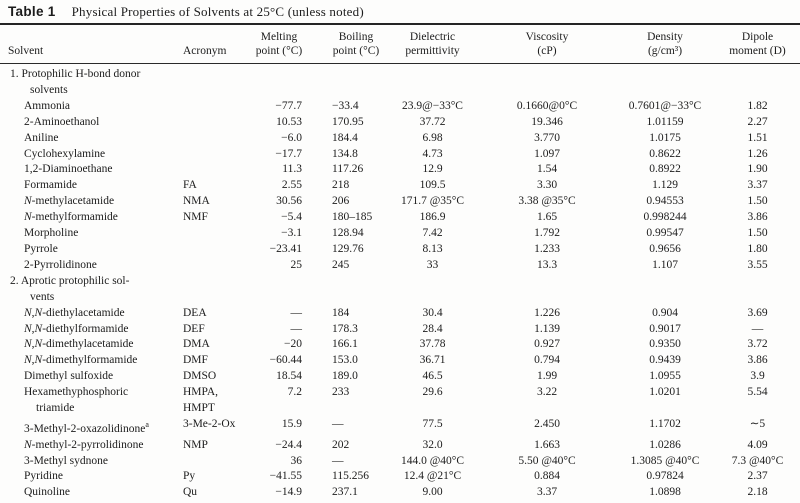 This screenshot has height=503, width=800. What do you see at coordinates (665, 137) in the screenshot?
I see `cell-density: 1.0175` at bounding box center [665, 137].